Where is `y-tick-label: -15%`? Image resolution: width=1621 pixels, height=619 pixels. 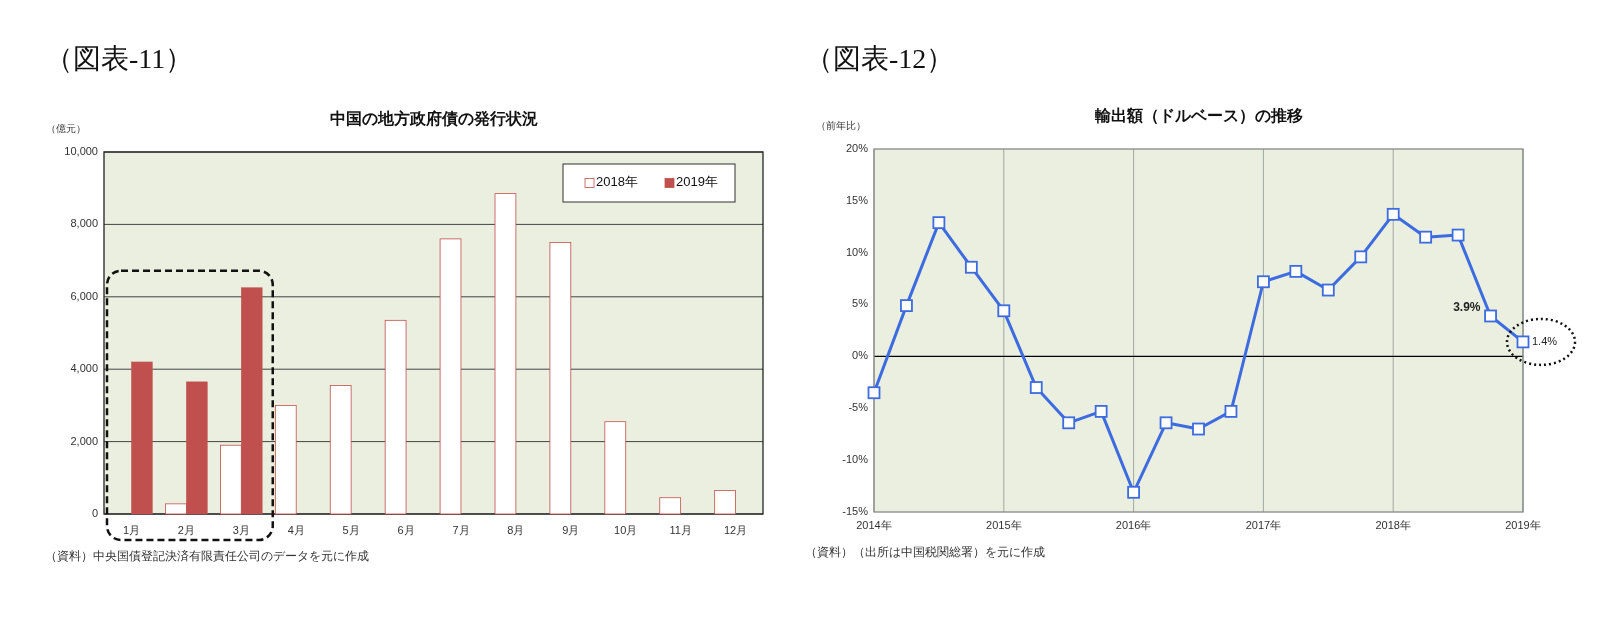 y-tick-label: -15% is located at coordinates (855, 510).